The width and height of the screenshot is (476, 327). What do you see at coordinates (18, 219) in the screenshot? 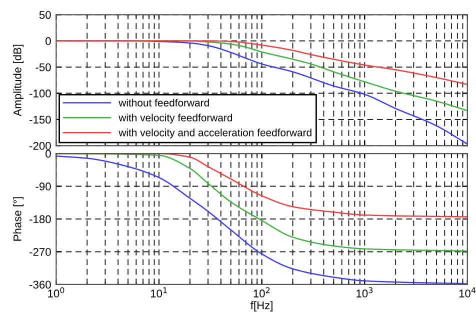
I see `y-axis-title: Phase [°]` at bounding box center [18, 219].